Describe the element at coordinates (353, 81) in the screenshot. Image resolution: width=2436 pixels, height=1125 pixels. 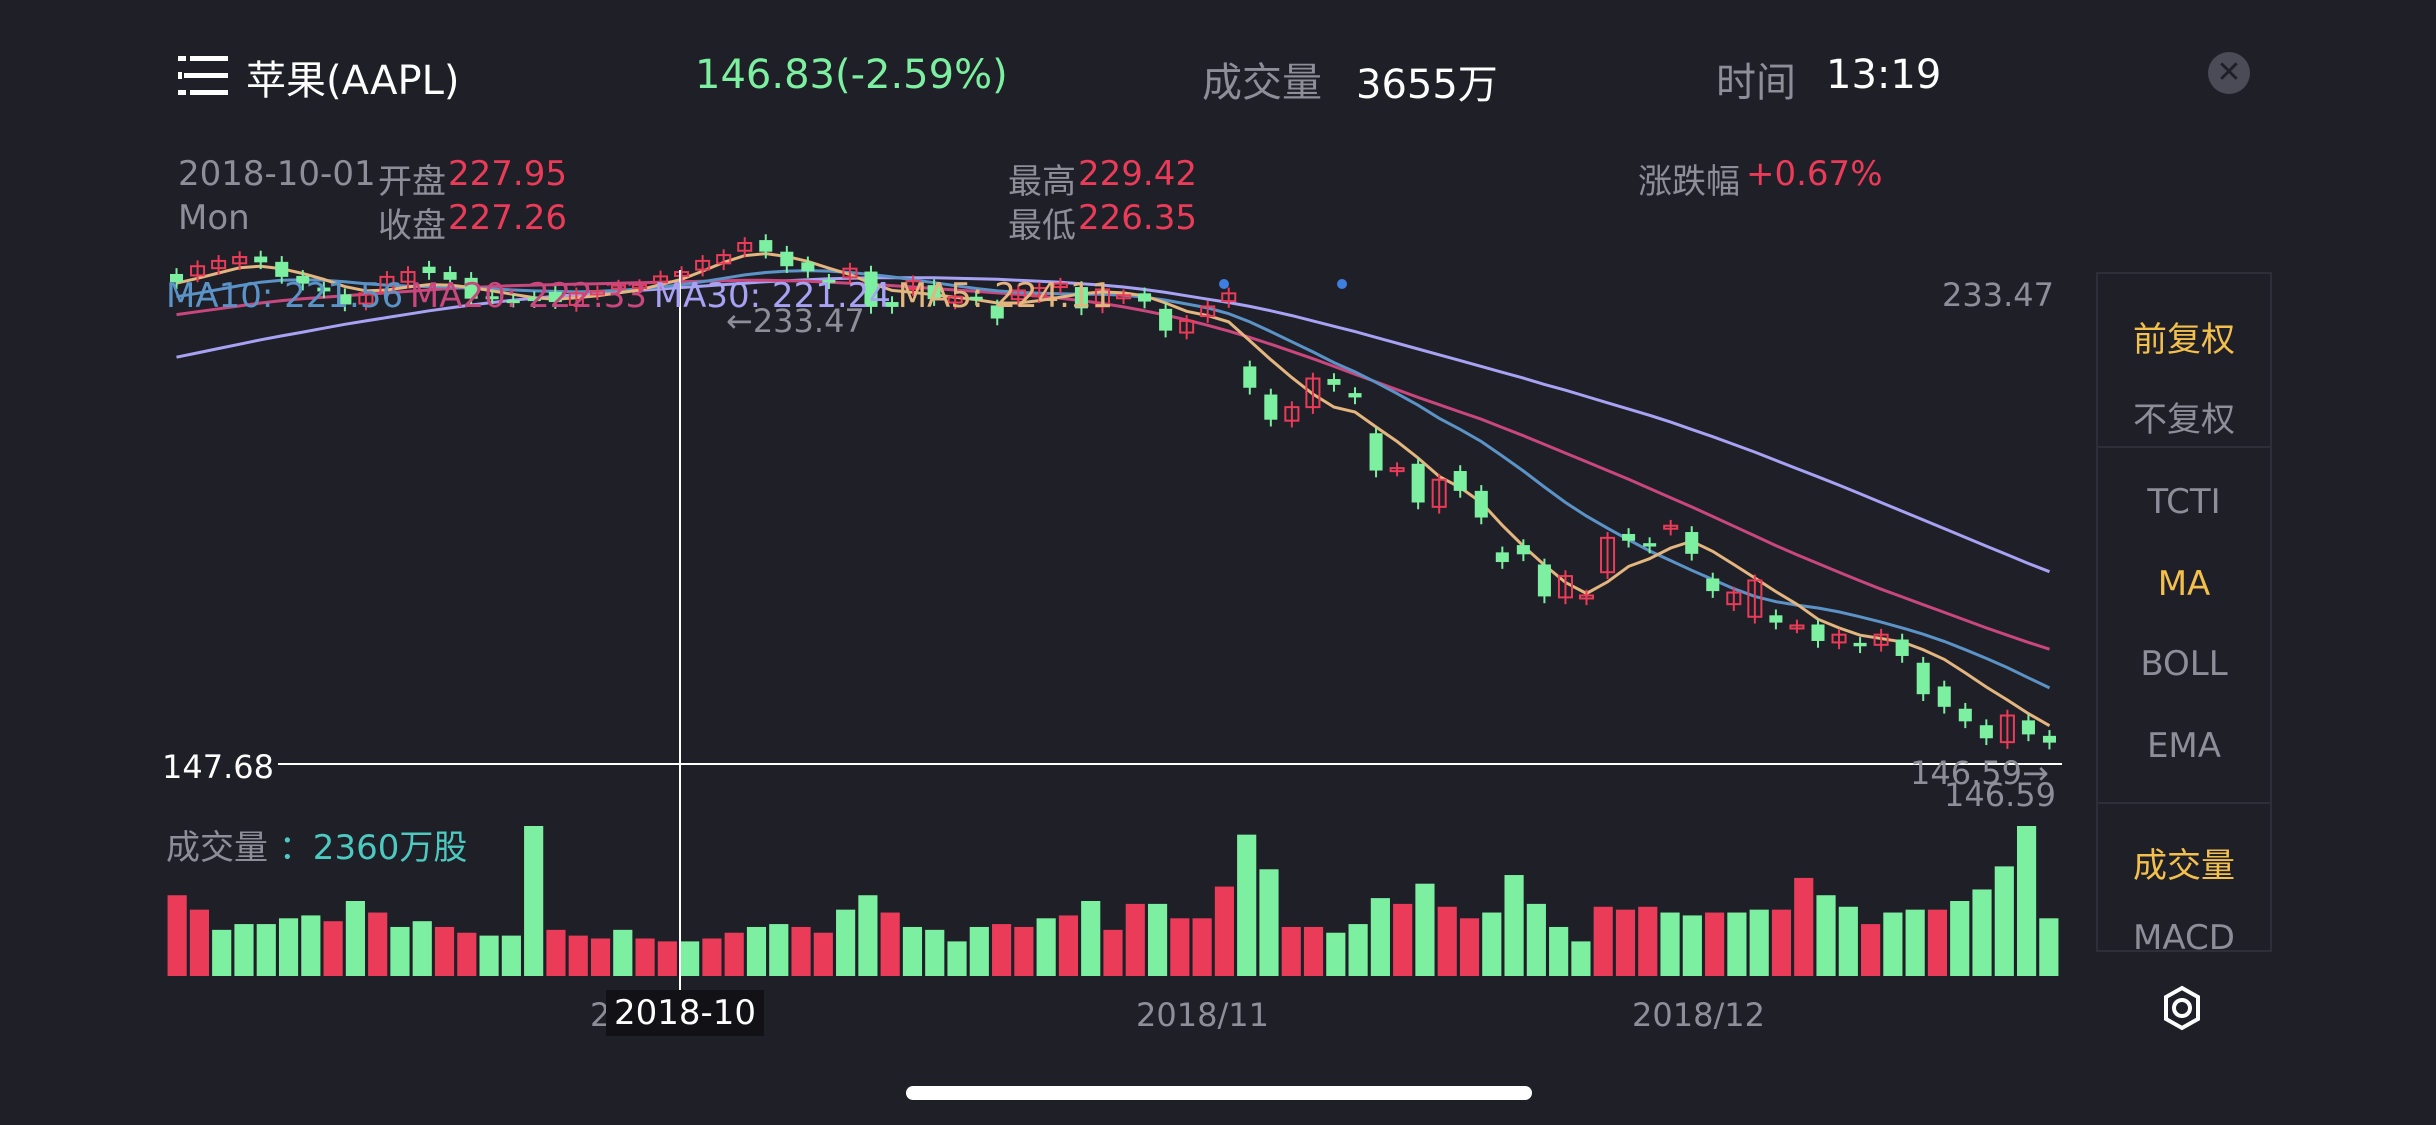
I see `stock-name: 苹果(AAPL)` at that location.